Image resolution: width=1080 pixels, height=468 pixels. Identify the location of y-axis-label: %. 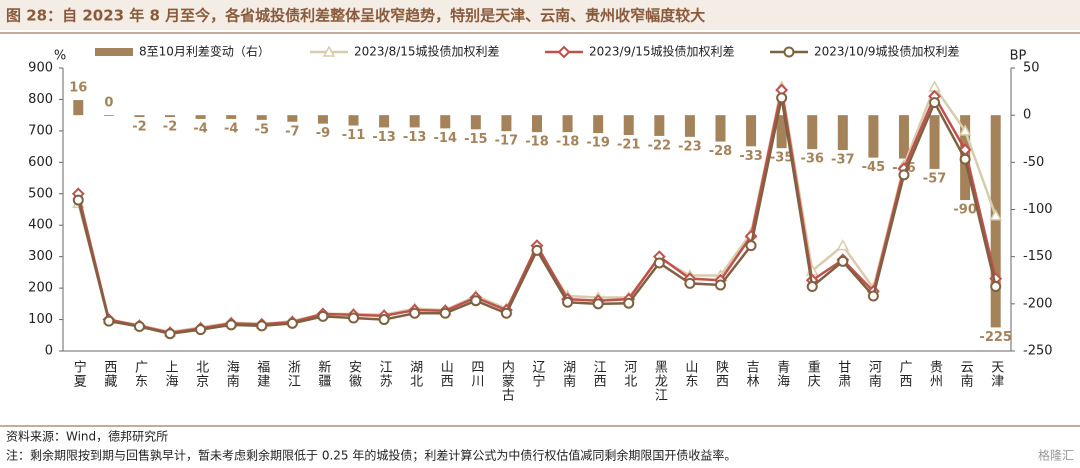
(60, 56).